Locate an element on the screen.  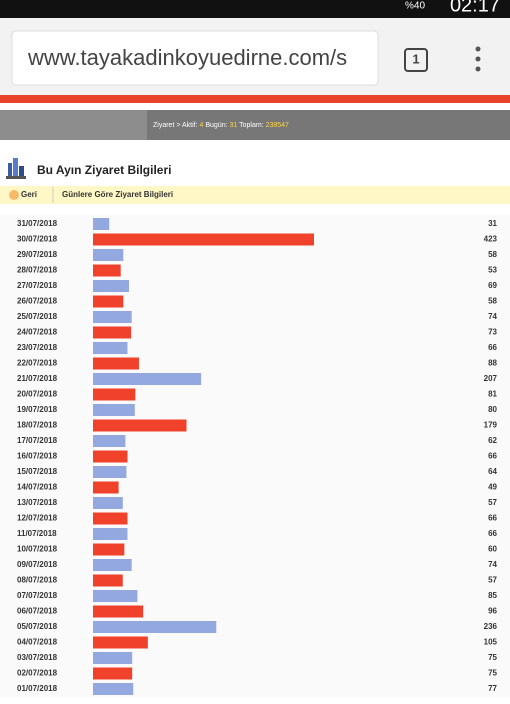
date-label: 14/07/2018 is located at coordinates (37, 487).